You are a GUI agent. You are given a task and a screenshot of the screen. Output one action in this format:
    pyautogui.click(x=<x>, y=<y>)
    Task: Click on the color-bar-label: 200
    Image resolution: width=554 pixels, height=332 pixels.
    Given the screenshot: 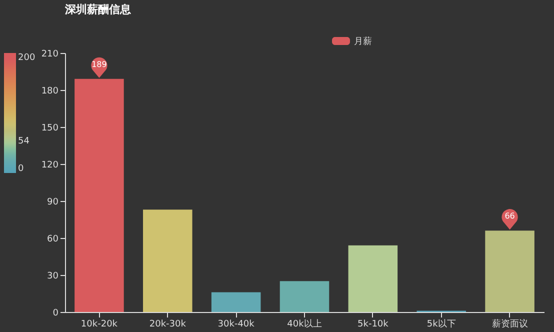 What is the action you would take?
    pyautogui.click(x=27, y=58)
    